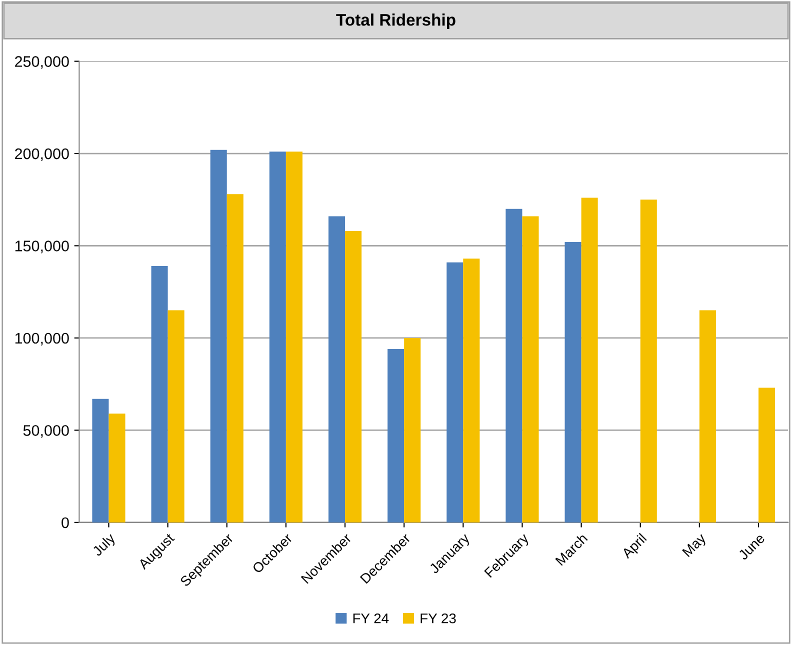 This screenshot has width=792, height=645. I want to click on y-tick-label: 100,000, so click(42, 339).